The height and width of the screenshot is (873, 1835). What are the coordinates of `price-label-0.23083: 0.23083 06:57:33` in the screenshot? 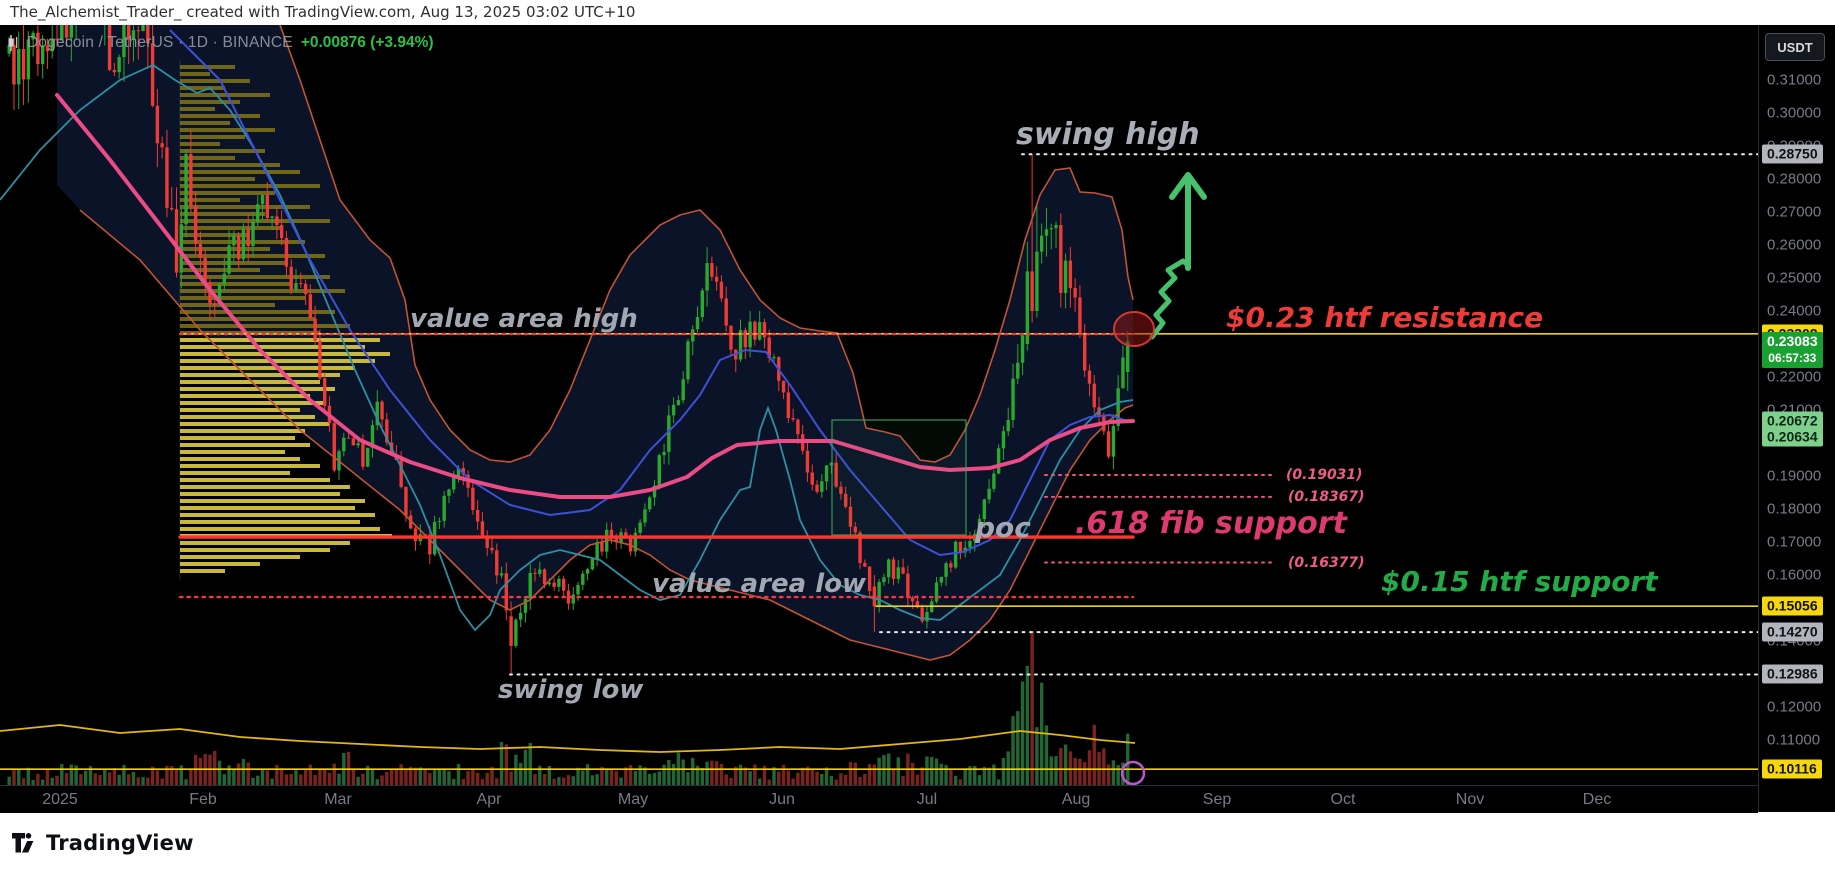 It's located at (1792, 350).